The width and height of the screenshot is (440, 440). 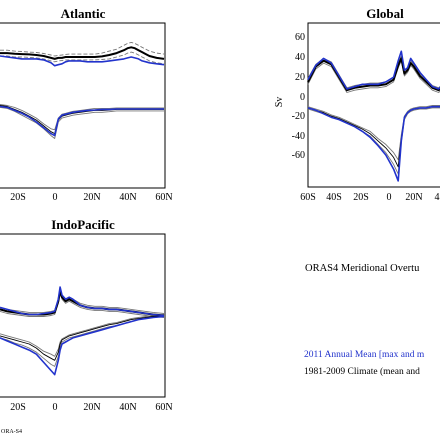 What do you see at coordinates (302, 97) in the screenshot?
I see `global-y-tick: 0` at bounding box center [302, 97].